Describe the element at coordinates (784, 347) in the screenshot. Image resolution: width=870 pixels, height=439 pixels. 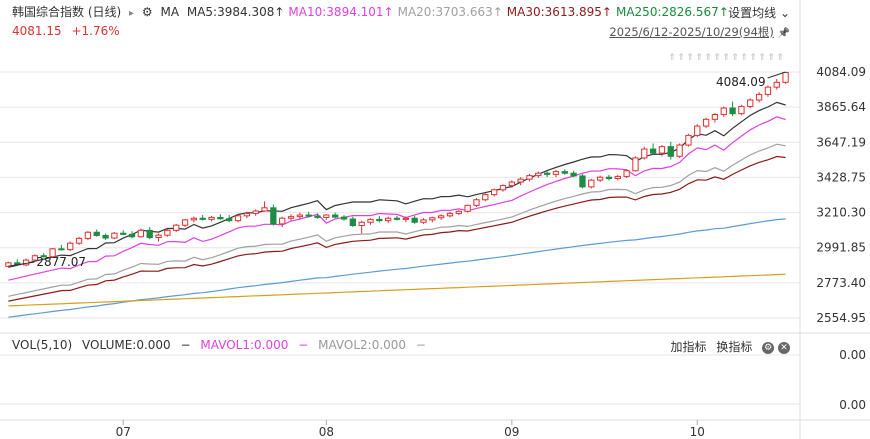
I see `close-icon: ✕` at that location.